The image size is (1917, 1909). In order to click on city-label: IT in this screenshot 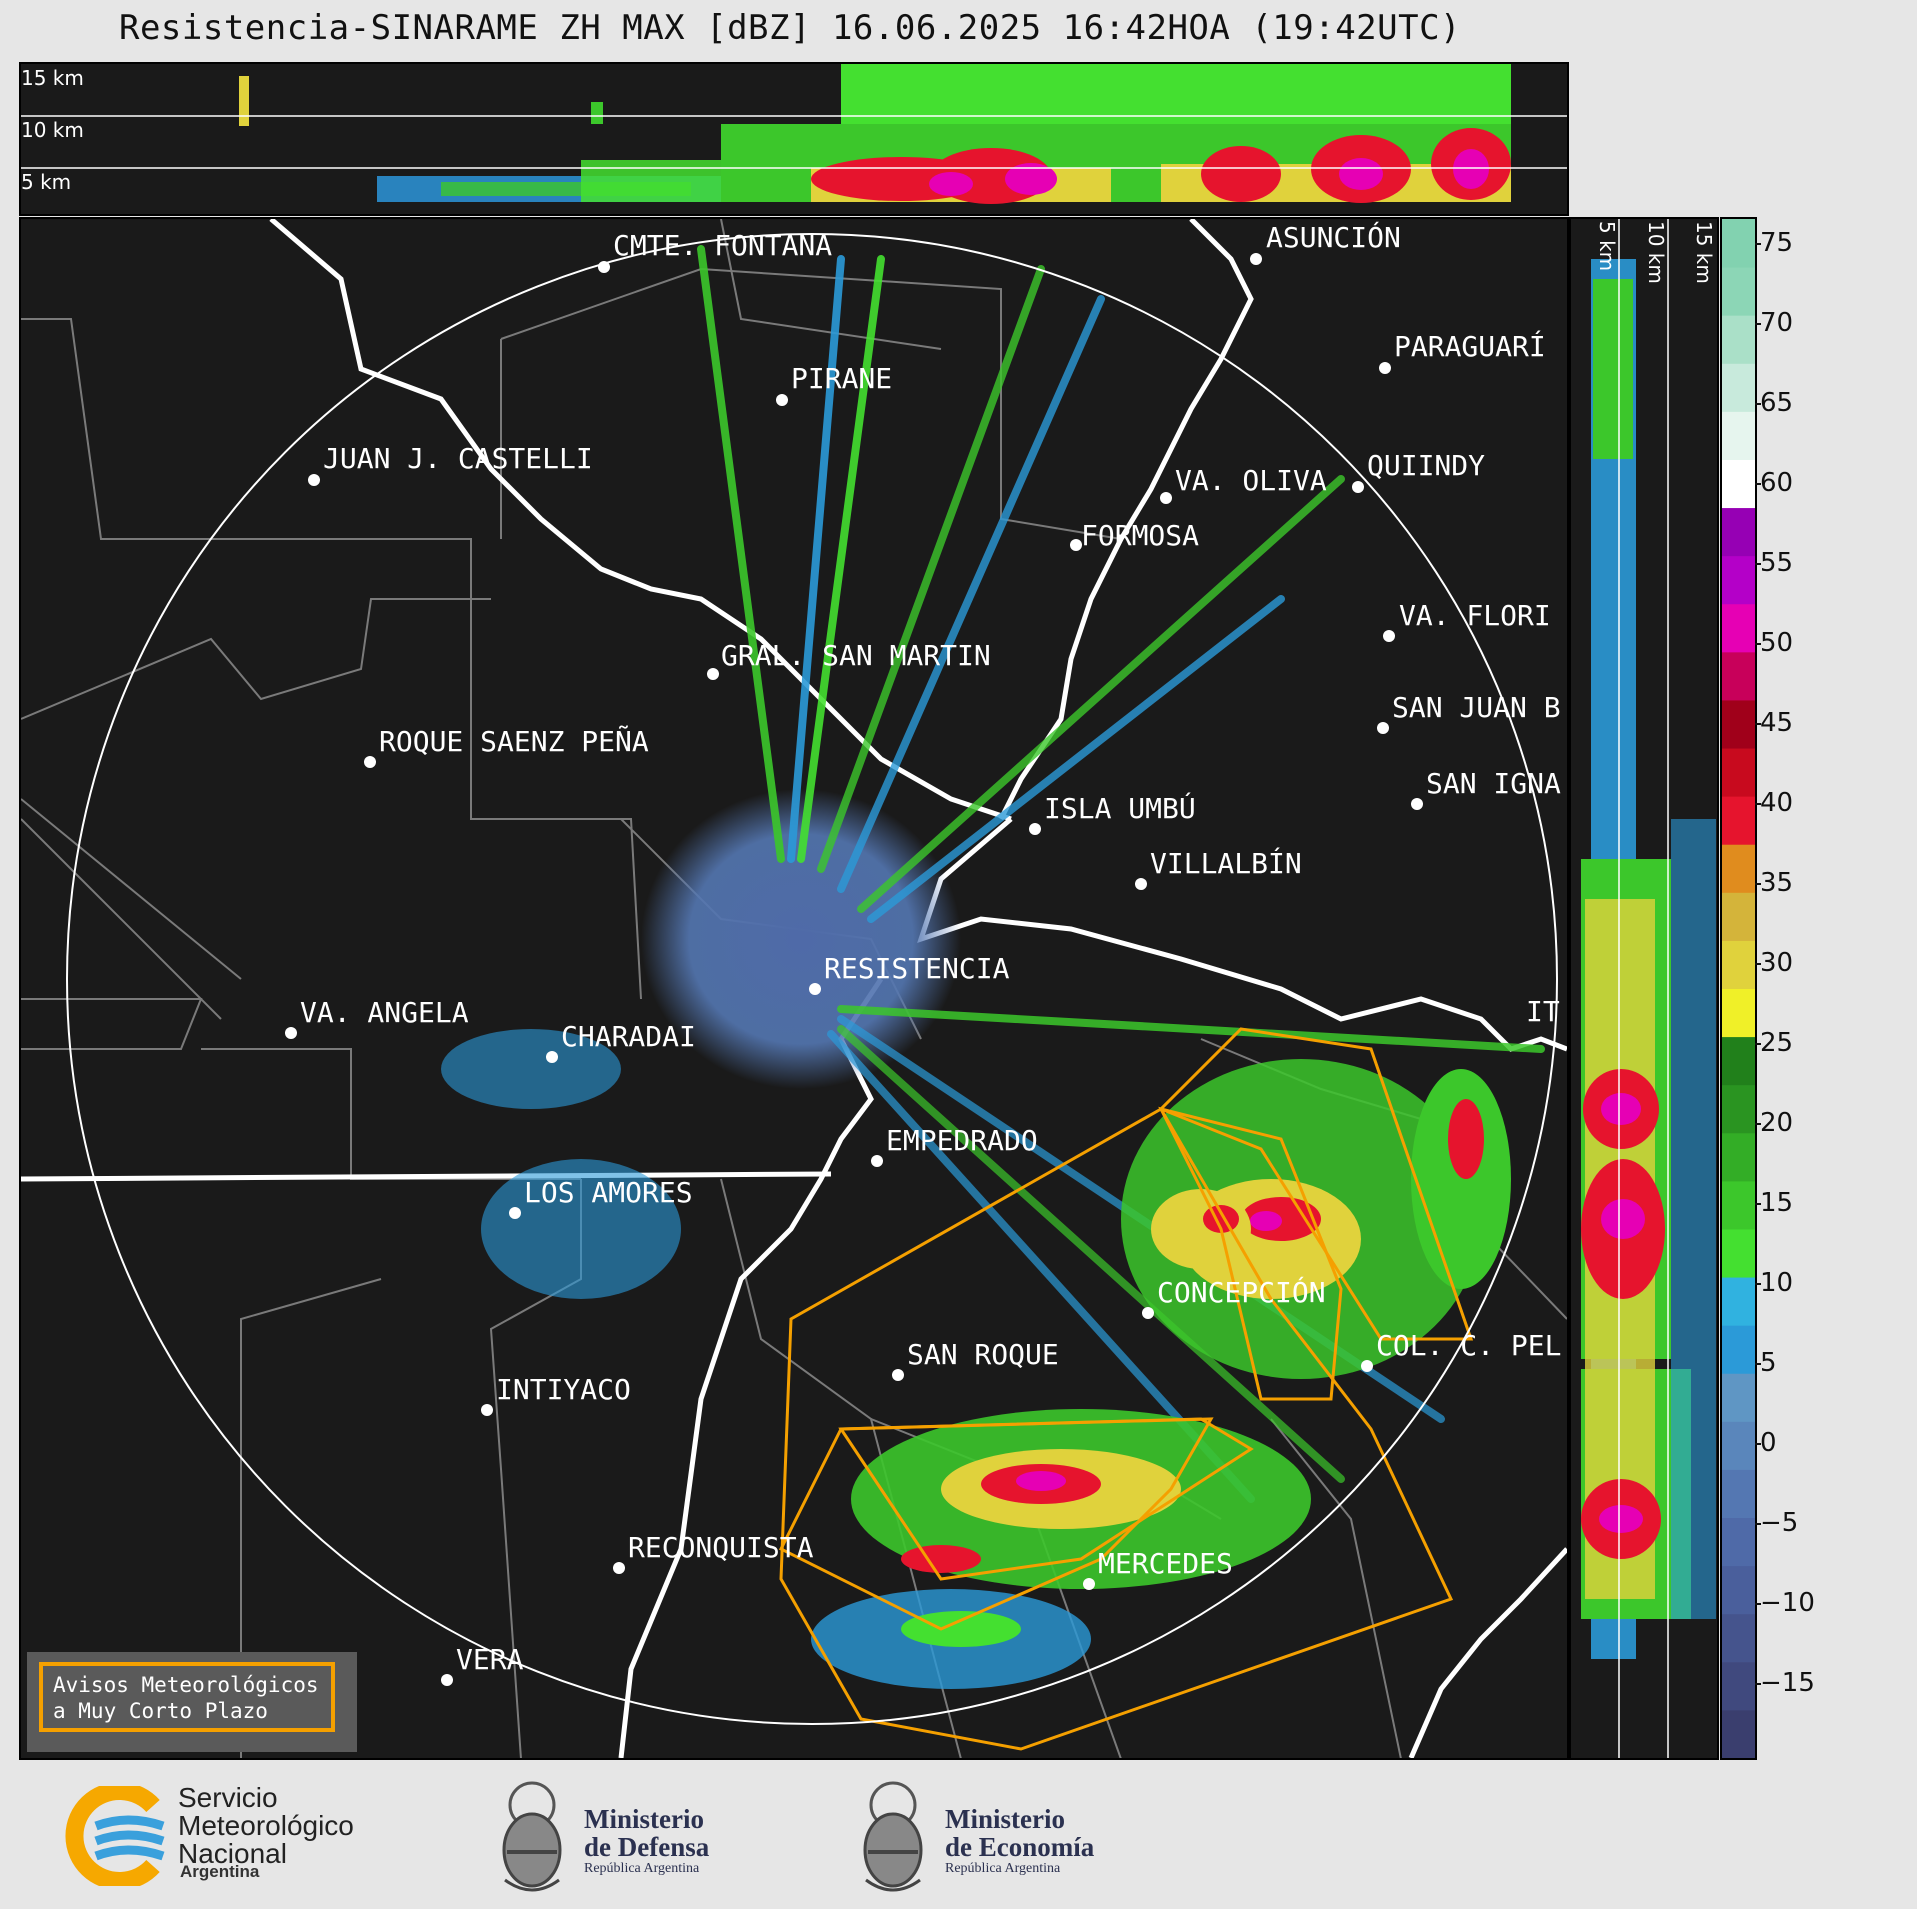, I will do `click(1543, 1011)`.